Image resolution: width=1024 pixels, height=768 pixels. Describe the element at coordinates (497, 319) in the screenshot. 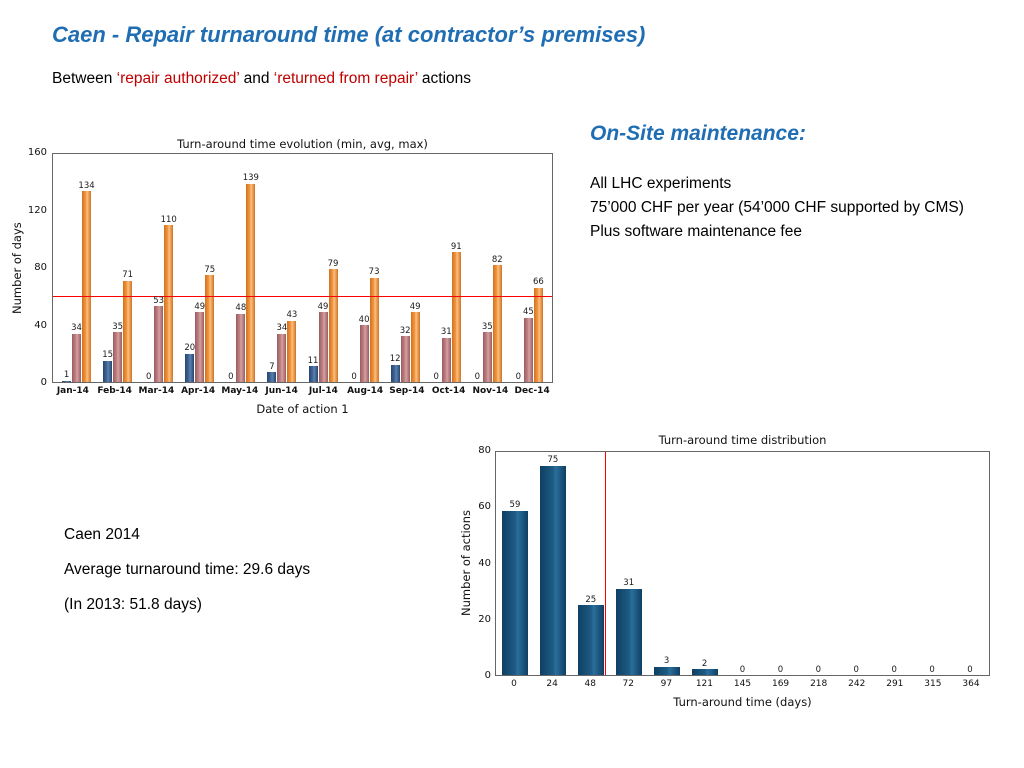

I see `max-bar: 82` at that location.